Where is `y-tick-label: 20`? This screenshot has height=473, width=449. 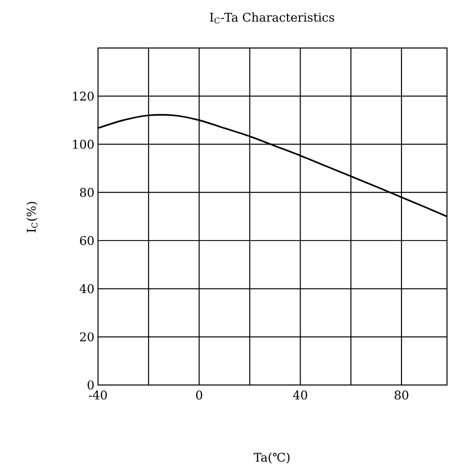
y-tick-label: 20 is located at coordinates (87, 337).